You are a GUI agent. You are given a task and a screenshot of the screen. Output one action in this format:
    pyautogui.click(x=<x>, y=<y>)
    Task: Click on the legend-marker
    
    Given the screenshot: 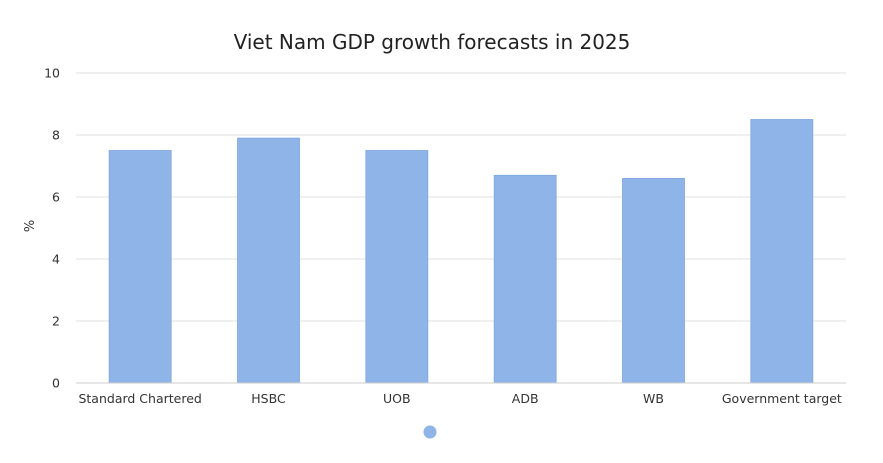 What is the action you would take?
    pyautogui.click(x=430, y=432)
    